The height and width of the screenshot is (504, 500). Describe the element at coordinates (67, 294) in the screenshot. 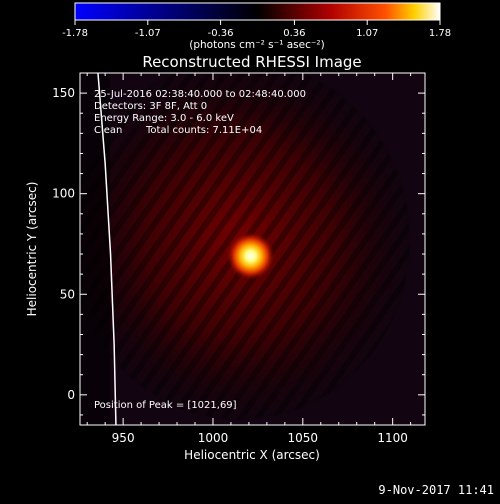

I see `y-tick-label: 50` at that location.